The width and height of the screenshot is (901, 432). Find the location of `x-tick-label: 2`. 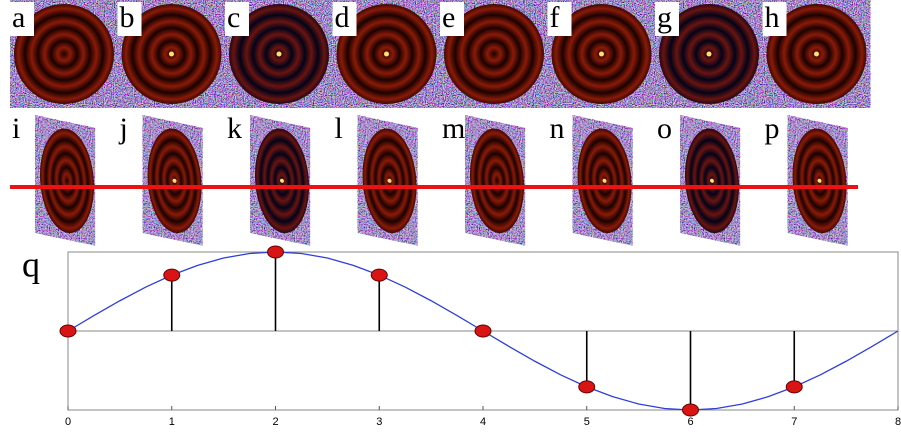

x-tick-label: 2 is located at coordinates (275, 422).